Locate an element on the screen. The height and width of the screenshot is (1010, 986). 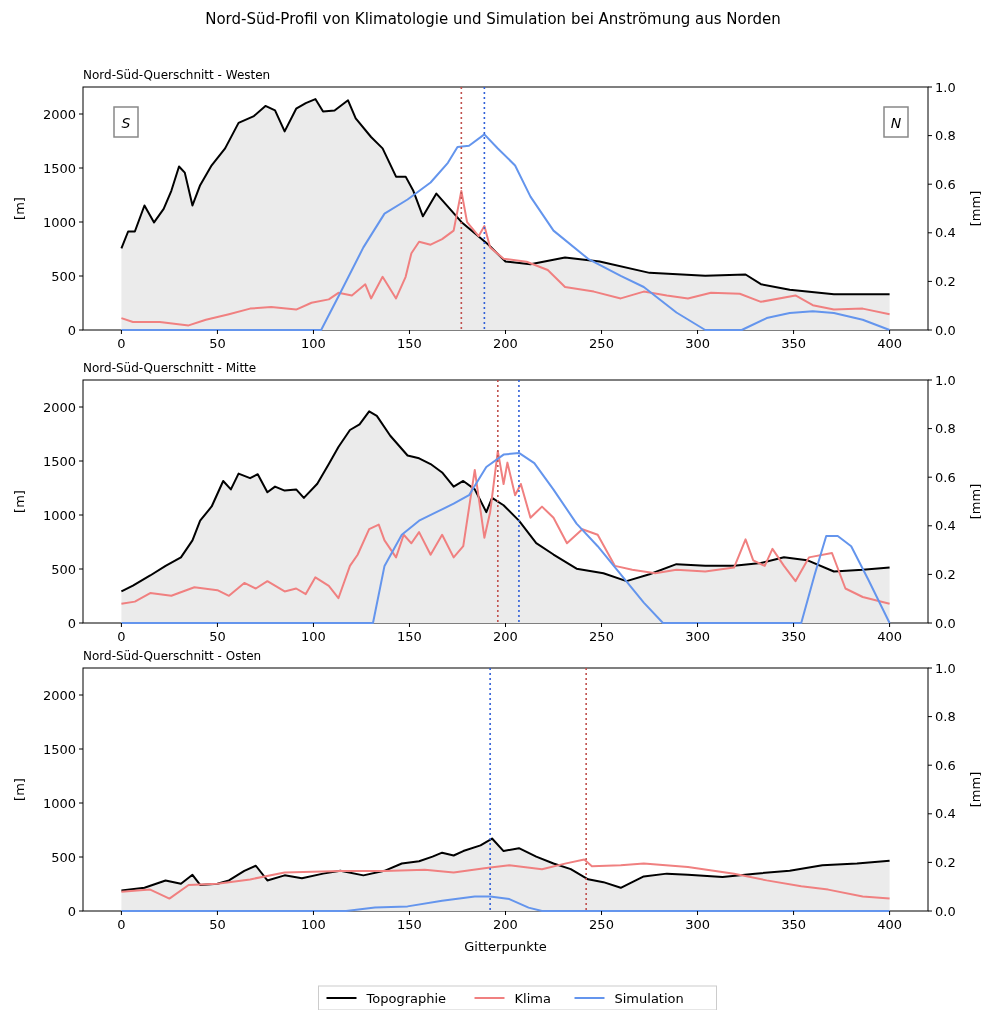
x-axis-title: Gitterpunkte is located at coordinates (505, 946).